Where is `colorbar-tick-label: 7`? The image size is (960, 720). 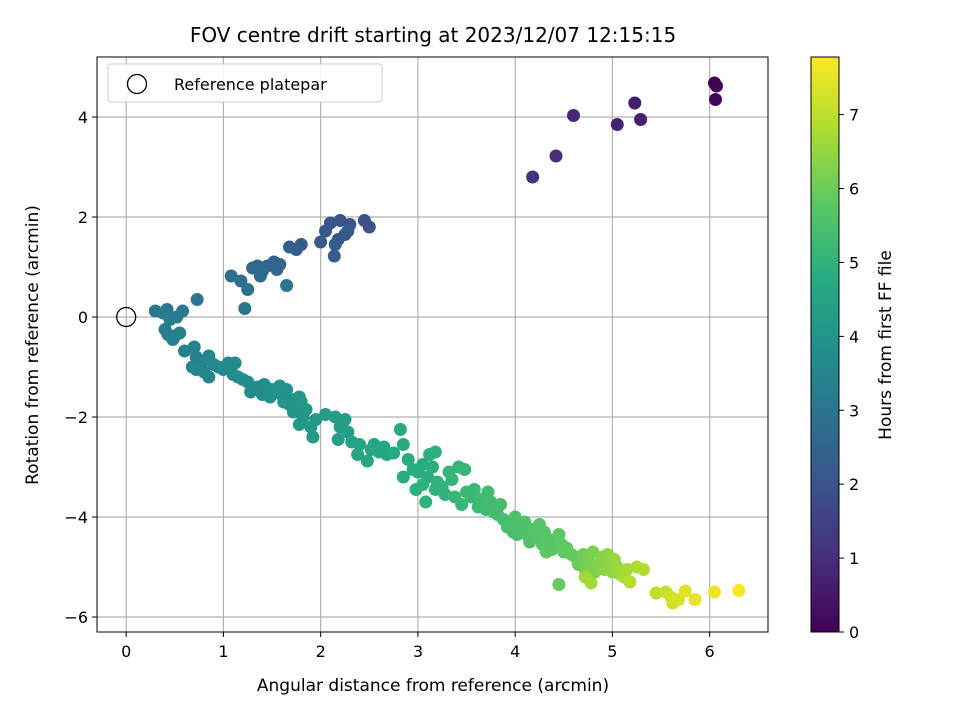 colorbar-tick-label: 7 is located at coordinates (854, 115).